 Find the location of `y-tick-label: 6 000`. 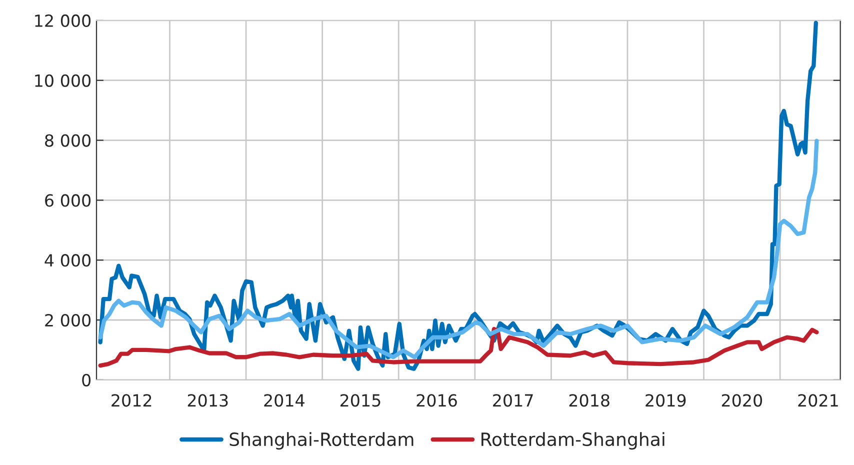

y-tick-label: 6 000 is located at coordinates (68, 200).